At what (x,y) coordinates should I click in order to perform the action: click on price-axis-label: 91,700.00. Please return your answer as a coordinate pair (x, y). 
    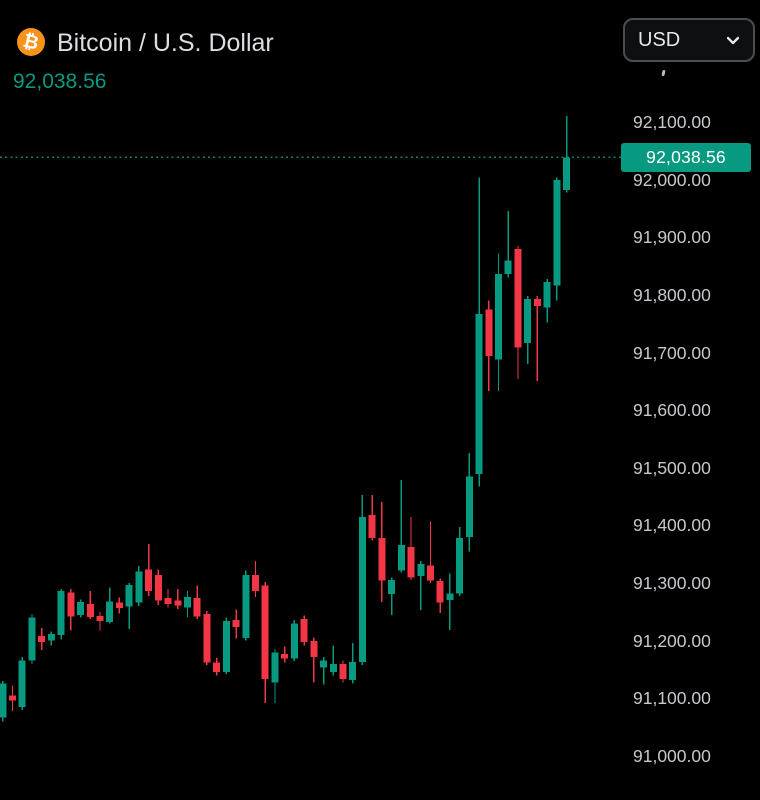
    Looking at the image, I should click on (672, 352).